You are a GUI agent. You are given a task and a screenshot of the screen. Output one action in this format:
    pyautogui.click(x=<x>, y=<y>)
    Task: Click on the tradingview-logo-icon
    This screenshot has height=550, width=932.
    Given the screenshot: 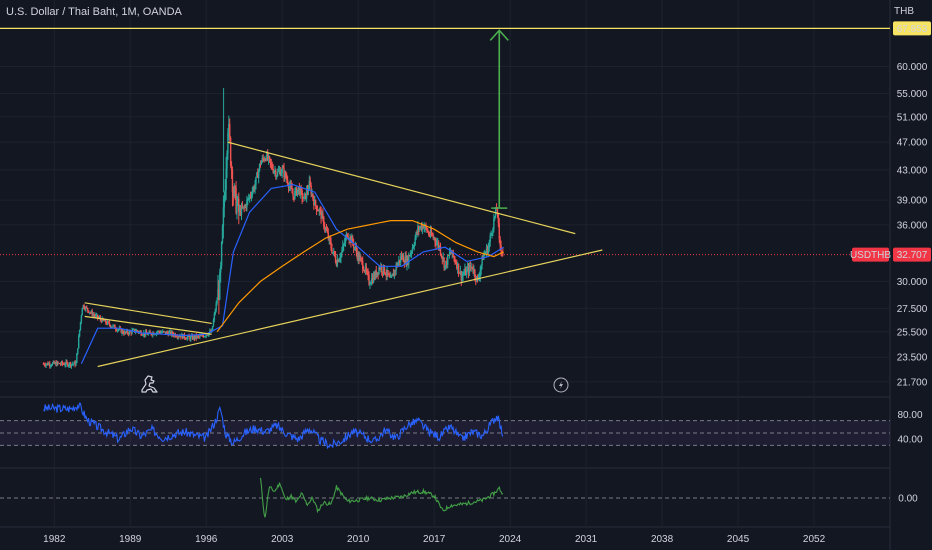 What is the action you would take?
    pyautogui.click(x=149, y=384)
    